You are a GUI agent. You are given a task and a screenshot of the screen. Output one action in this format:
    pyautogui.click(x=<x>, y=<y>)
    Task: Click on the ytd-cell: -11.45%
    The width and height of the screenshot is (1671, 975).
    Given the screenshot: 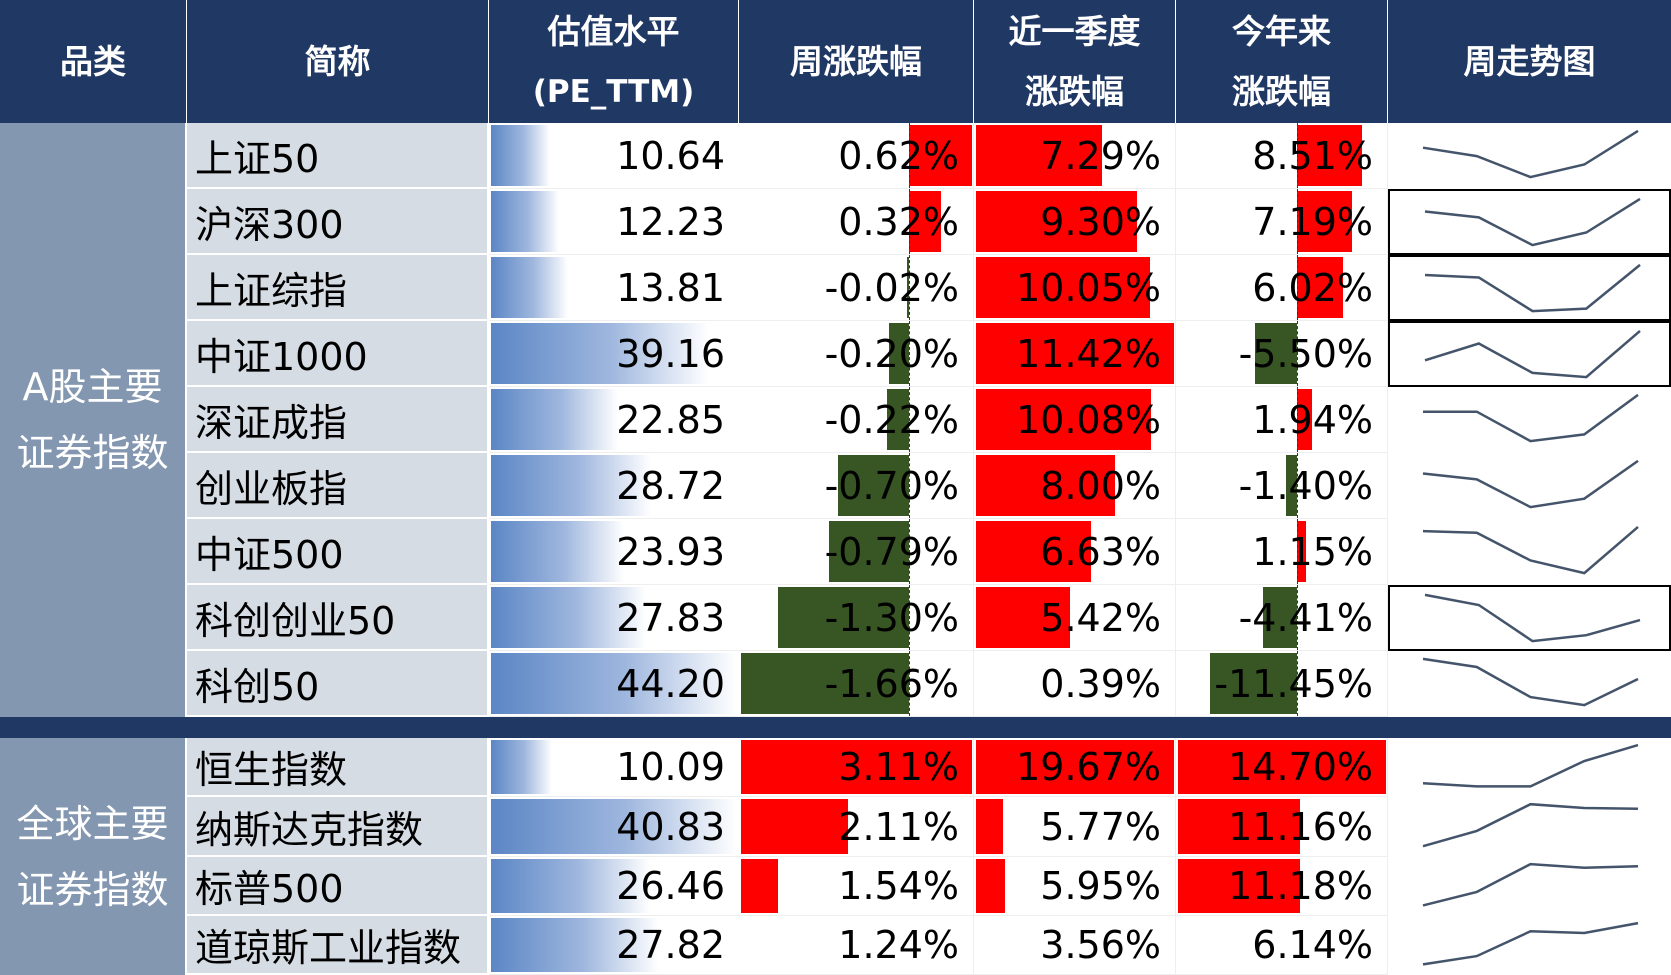 What is the action you would take?
    pyautogui.click(x=1282, y=684)
    